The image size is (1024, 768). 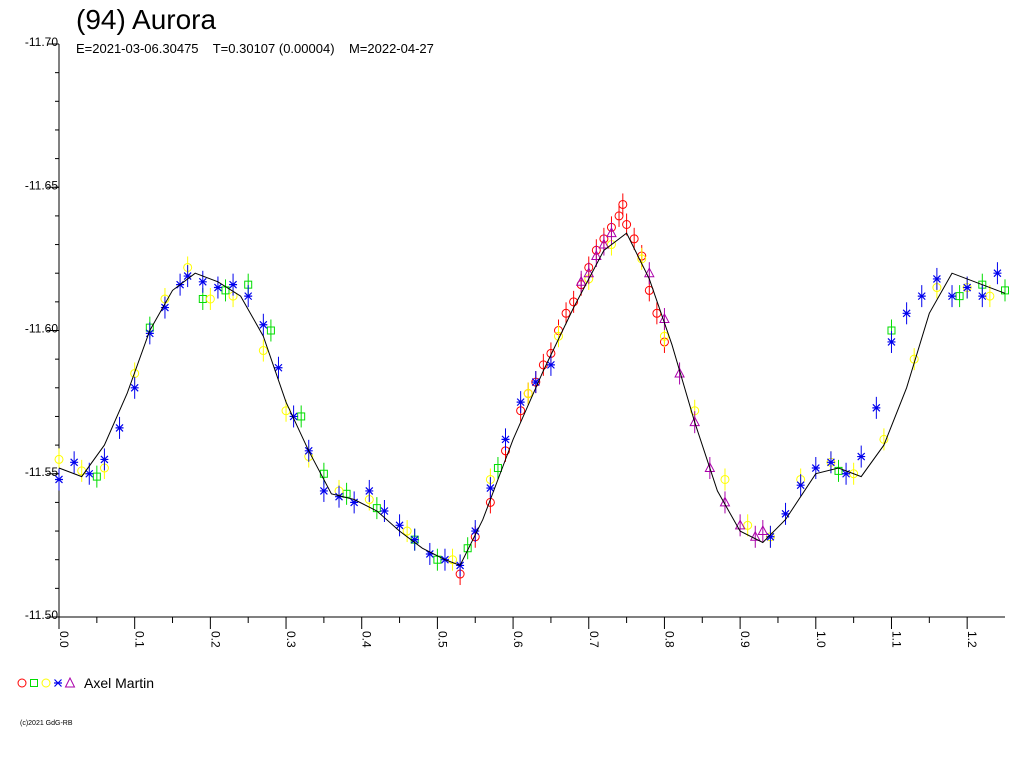 I want to click on x-tick-label: 0.1, so click(x=140, y=639).